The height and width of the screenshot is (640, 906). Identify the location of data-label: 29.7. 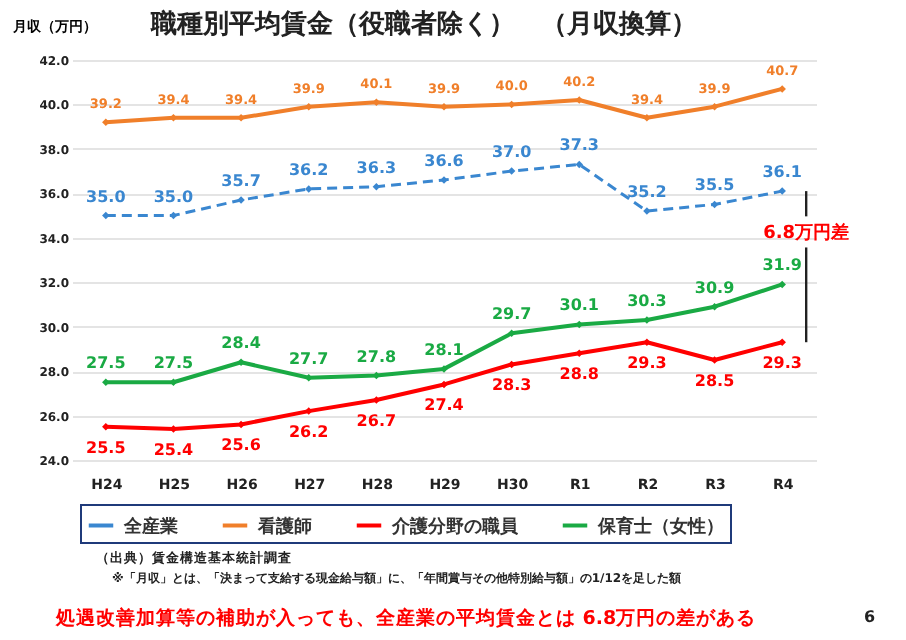
(511, 314).